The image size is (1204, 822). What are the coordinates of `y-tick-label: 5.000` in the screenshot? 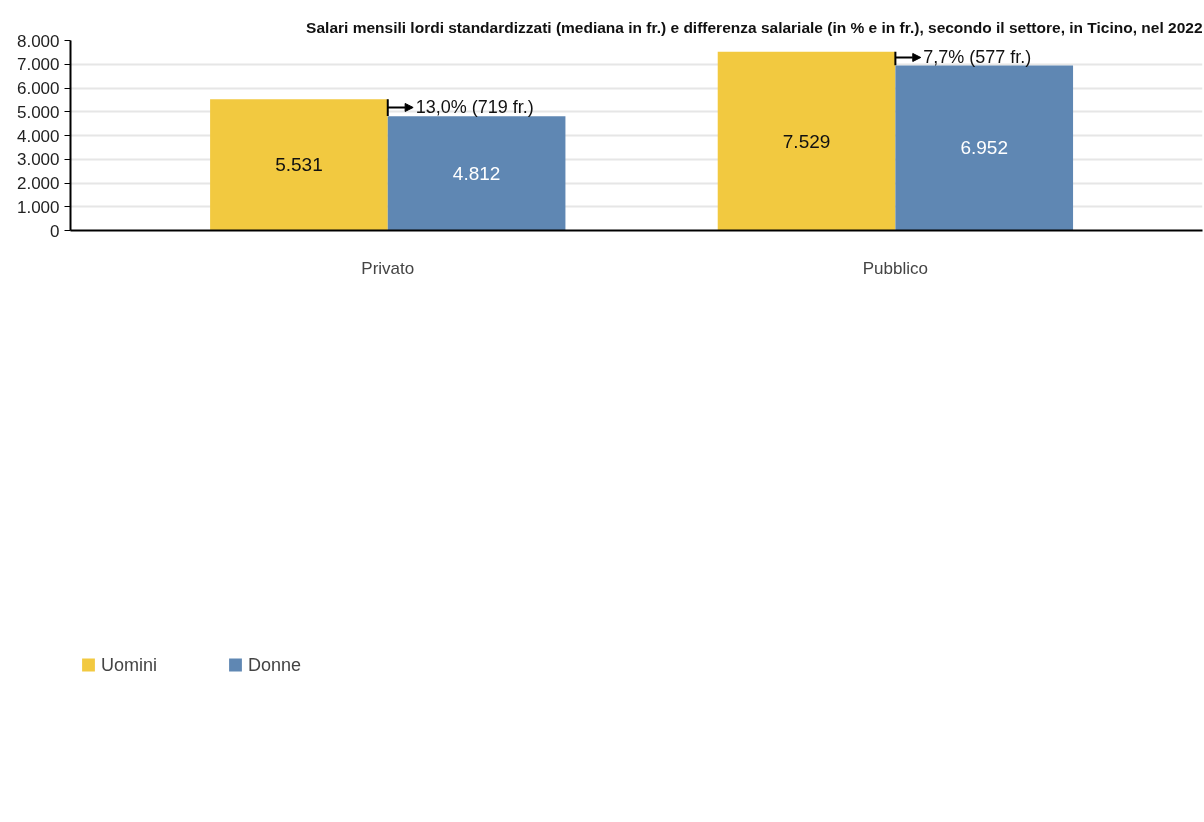 It's located at (38, 112).